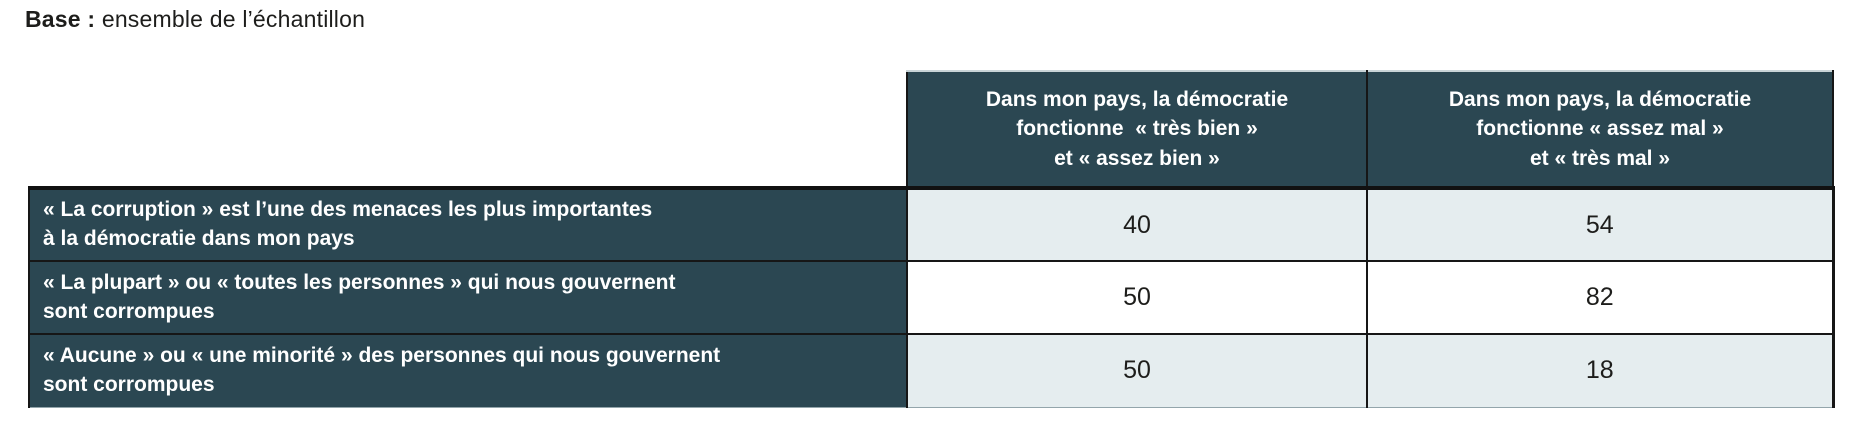 The height and width of the screenshot is (434, 1861). What do you see at coordinates (199, 238) in the screenshot?
I see `row-label-line: à la démocratie dans mon pays` at bounding box center [199, 238].